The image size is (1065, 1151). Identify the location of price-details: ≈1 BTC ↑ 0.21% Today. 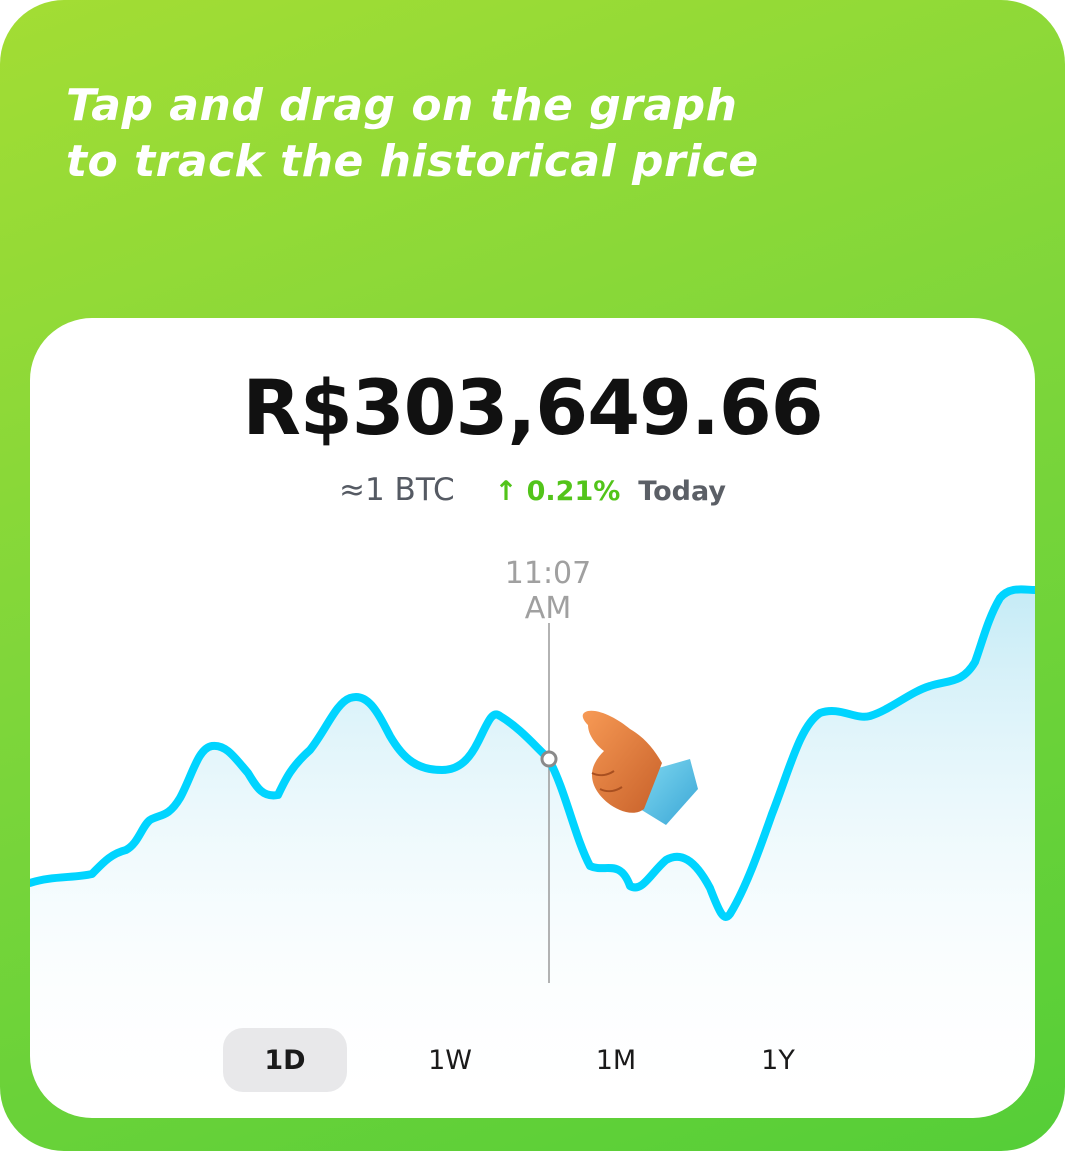
(532, 490).